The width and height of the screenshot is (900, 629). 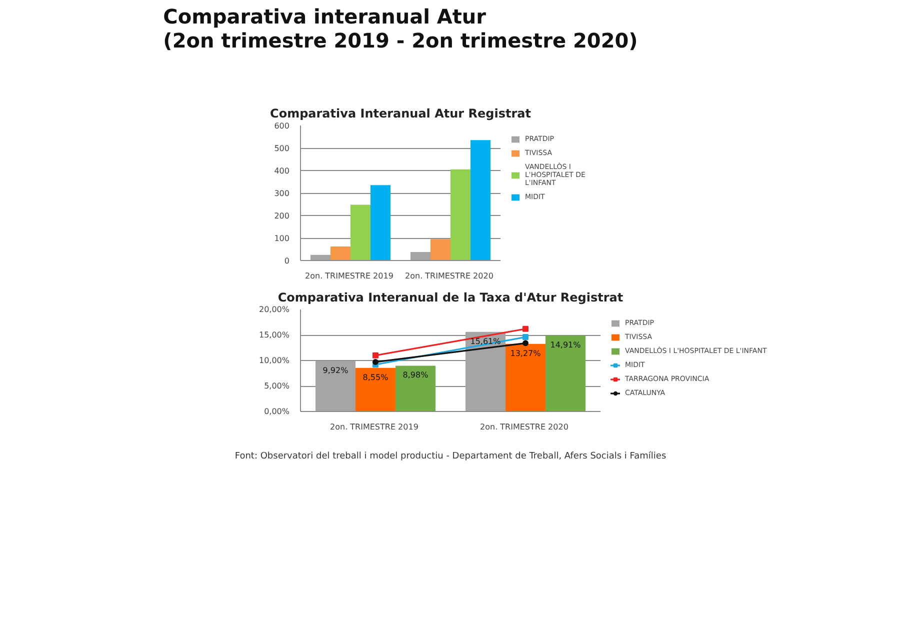 I want to click on y-tick-label: 600, so click(x=282, y=126).